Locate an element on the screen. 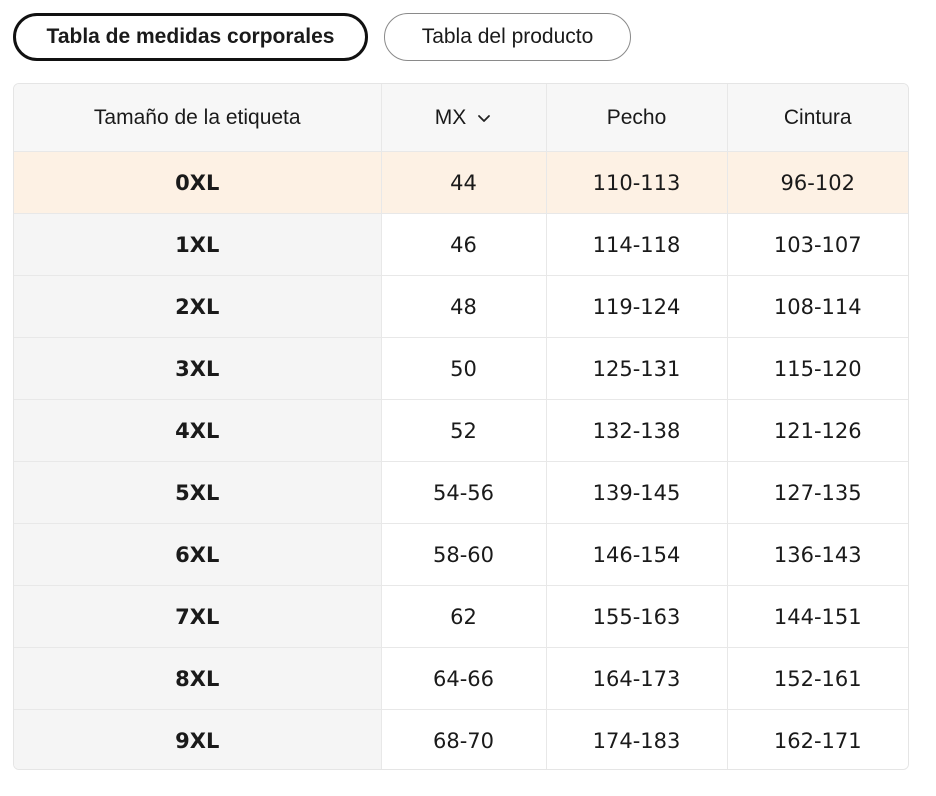  cell-mx: 48 is located at coordinates (464, 306).